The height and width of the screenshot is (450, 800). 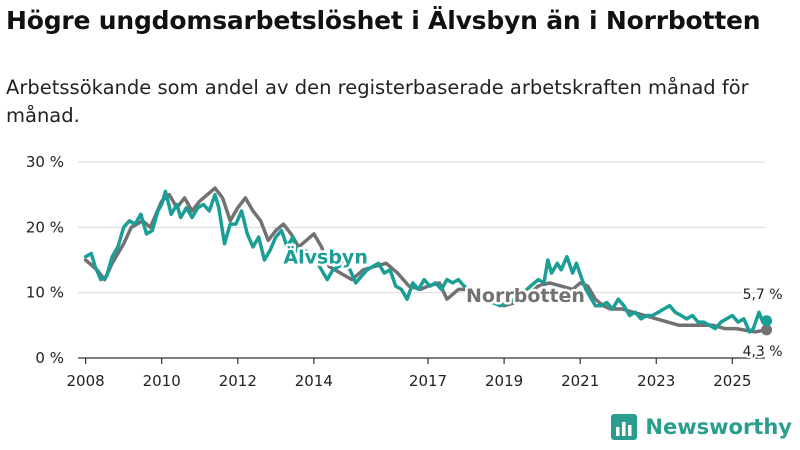 I want to click on newsworthy-logo: Newsworthy, so click(x=701, y=427).